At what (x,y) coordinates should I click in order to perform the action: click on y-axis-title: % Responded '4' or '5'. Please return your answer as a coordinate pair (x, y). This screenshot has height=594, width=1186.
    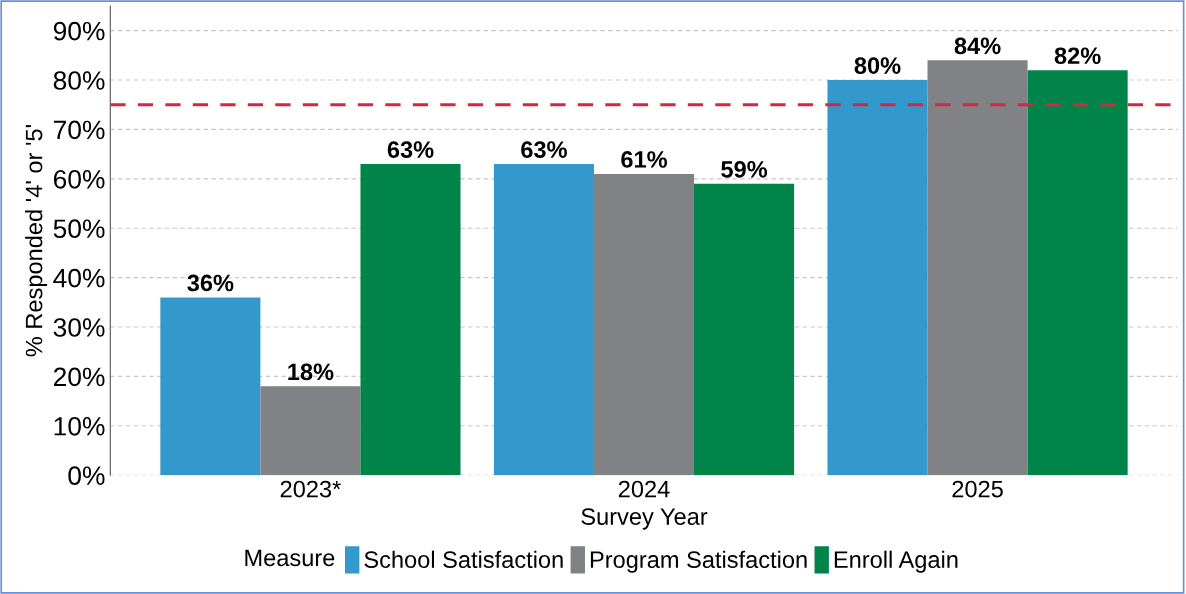
    Looking at the image, I should click on (36, 241).